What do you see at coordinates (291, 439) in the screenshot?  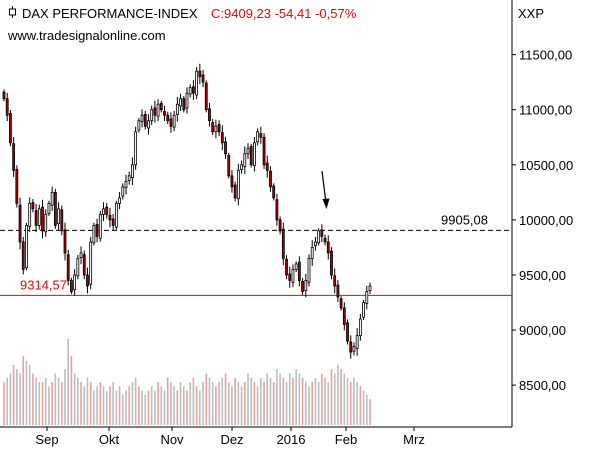 I see `x-tick-label: 2016` at bounding box center [291, 439].